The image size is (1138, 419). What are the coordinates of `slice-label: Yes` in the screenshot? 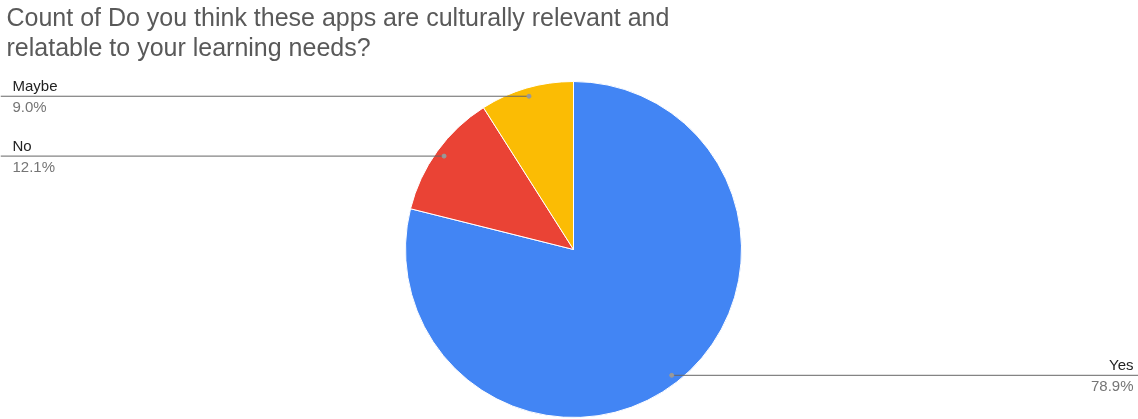 It's located at (1121, 365).